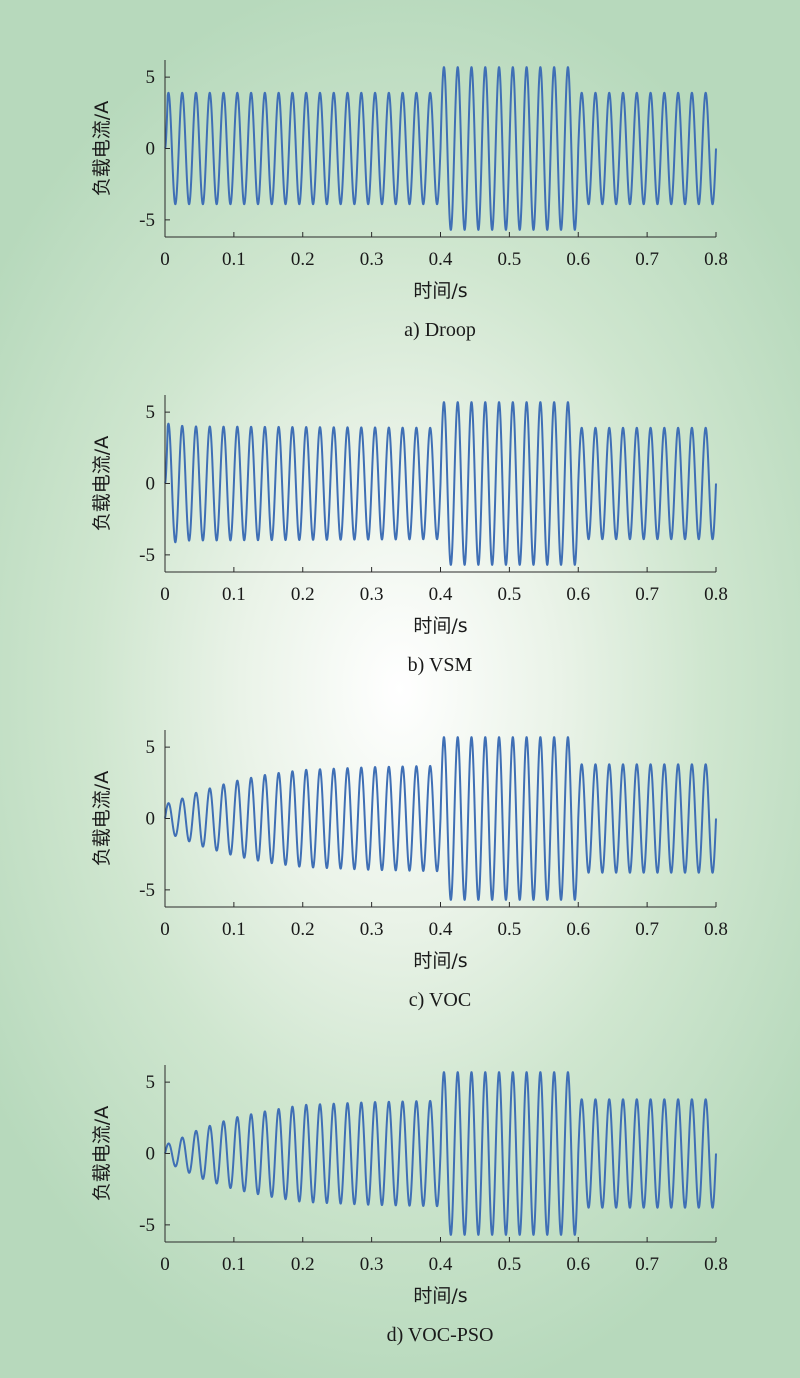 Image resolution: width=800 pixels, height=1378 pixels. I want to click on chart-caption: c) VOC, so click(440, 1000).